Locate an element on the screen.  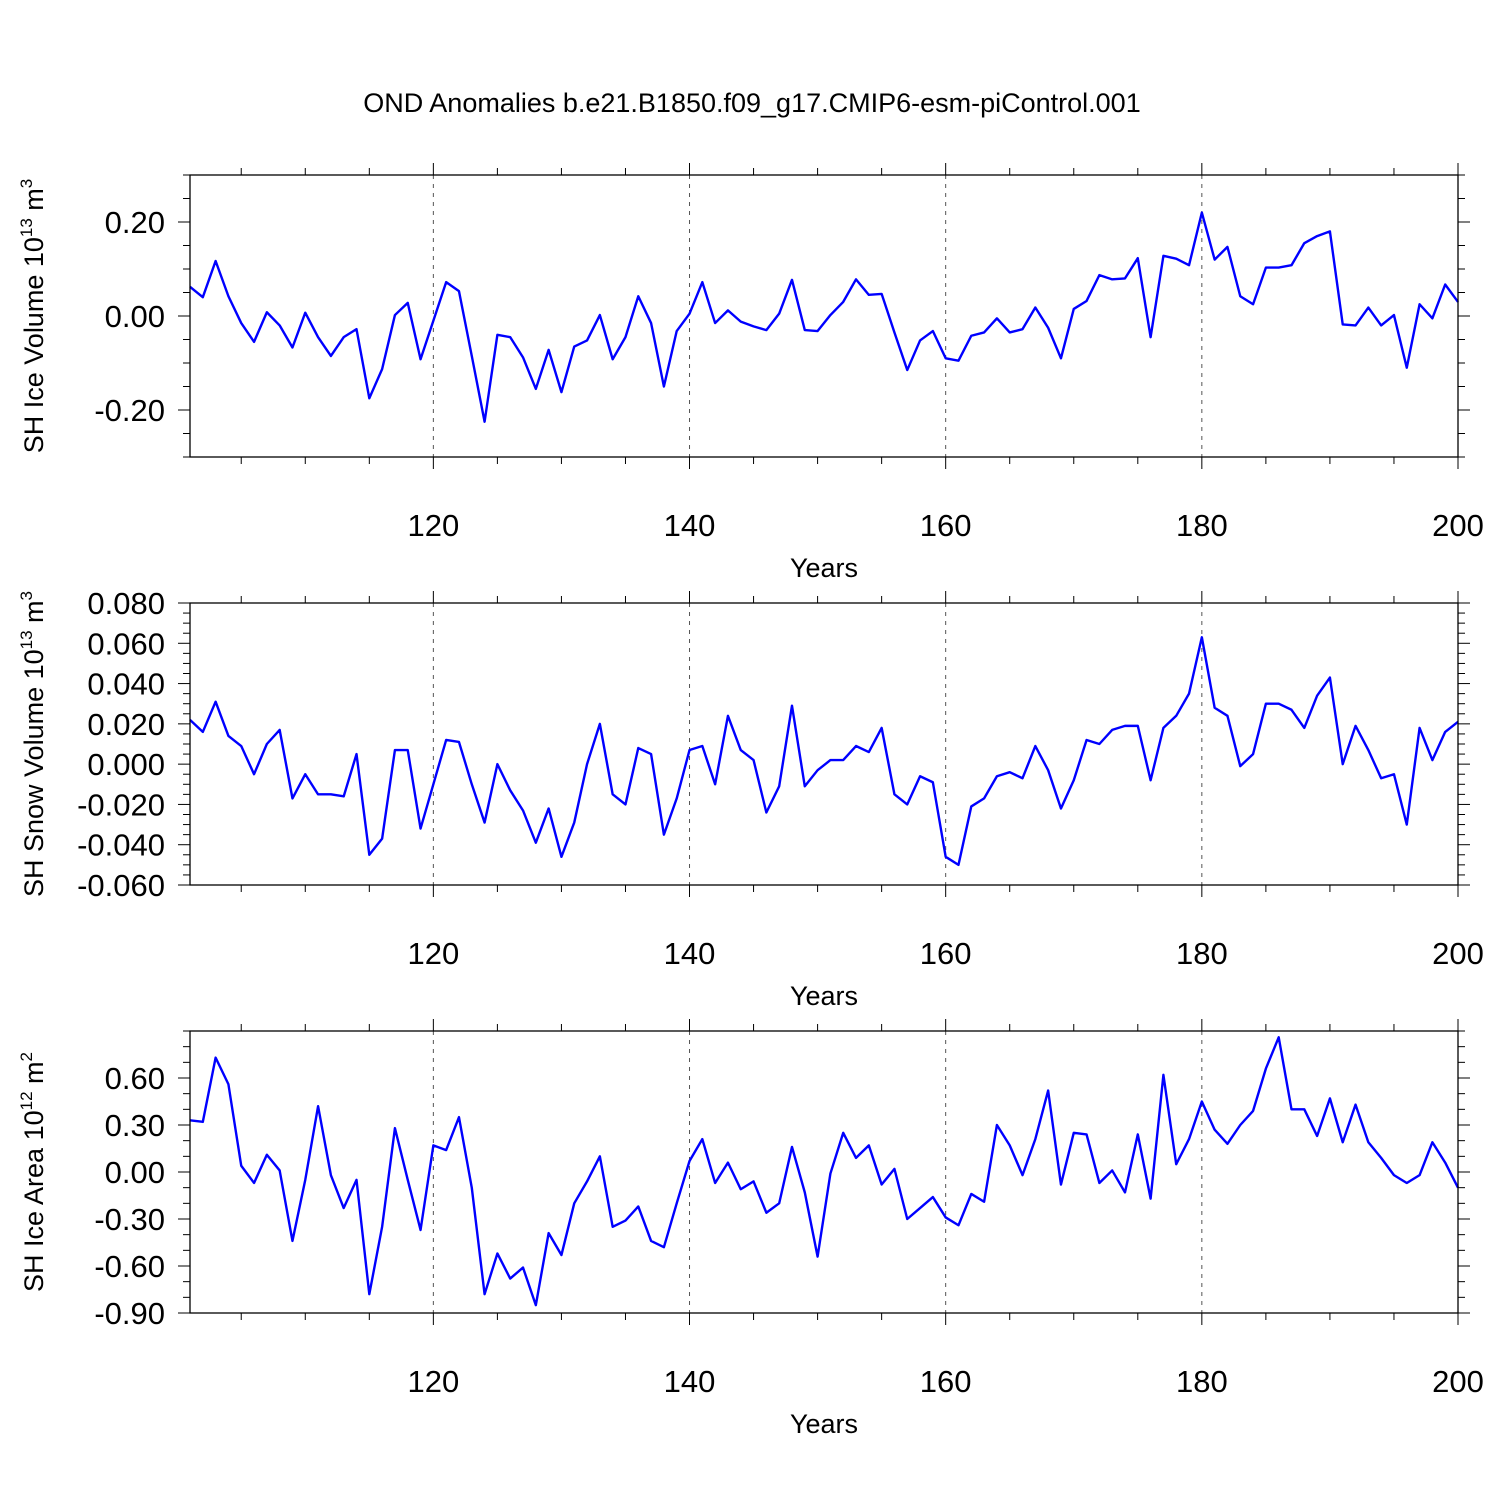
y-tick-label: -0.30 is located at coordinates (129, 1219).